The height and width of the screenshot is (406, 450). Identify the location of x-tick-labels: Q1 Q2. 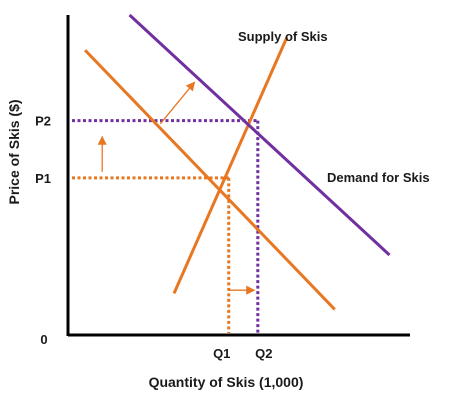
(242, 353).